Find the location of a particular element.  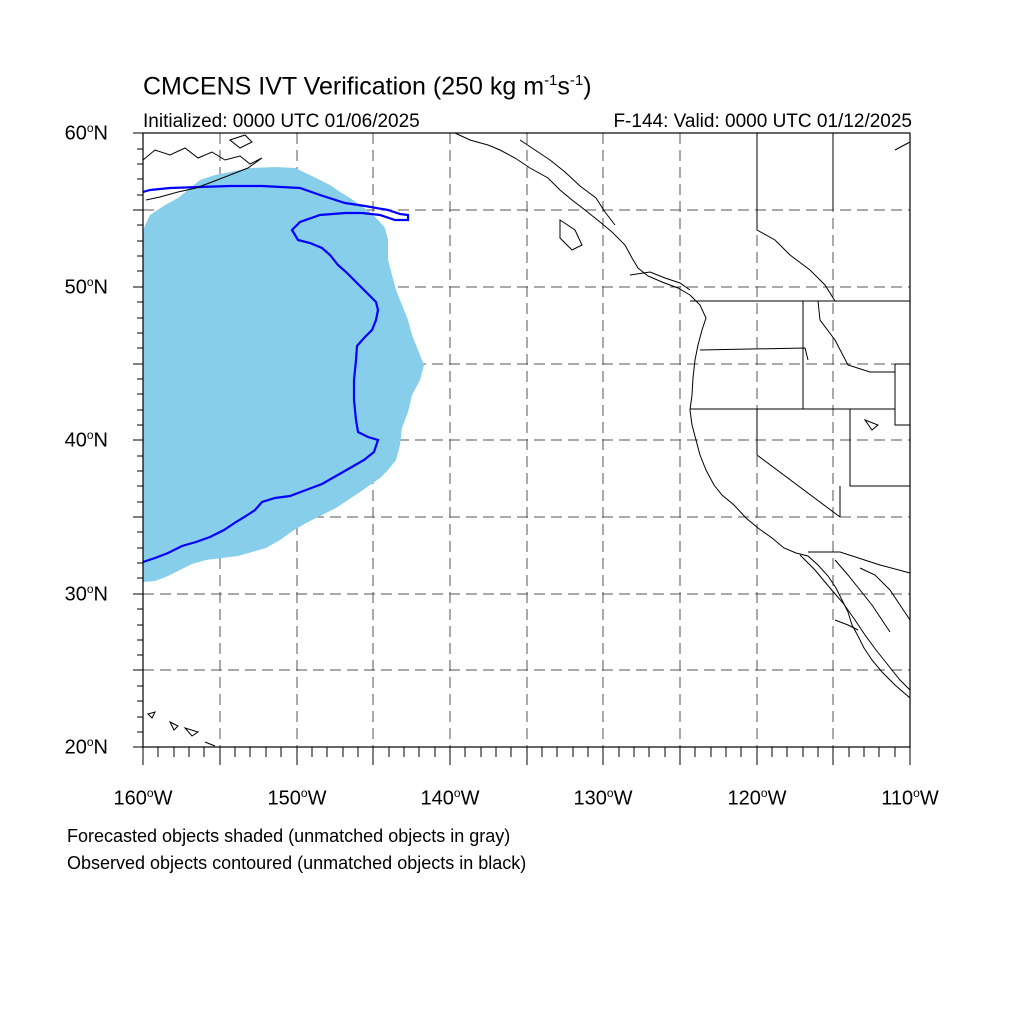

lon-label-130w: 130oW is located at coordinates (603, 798).